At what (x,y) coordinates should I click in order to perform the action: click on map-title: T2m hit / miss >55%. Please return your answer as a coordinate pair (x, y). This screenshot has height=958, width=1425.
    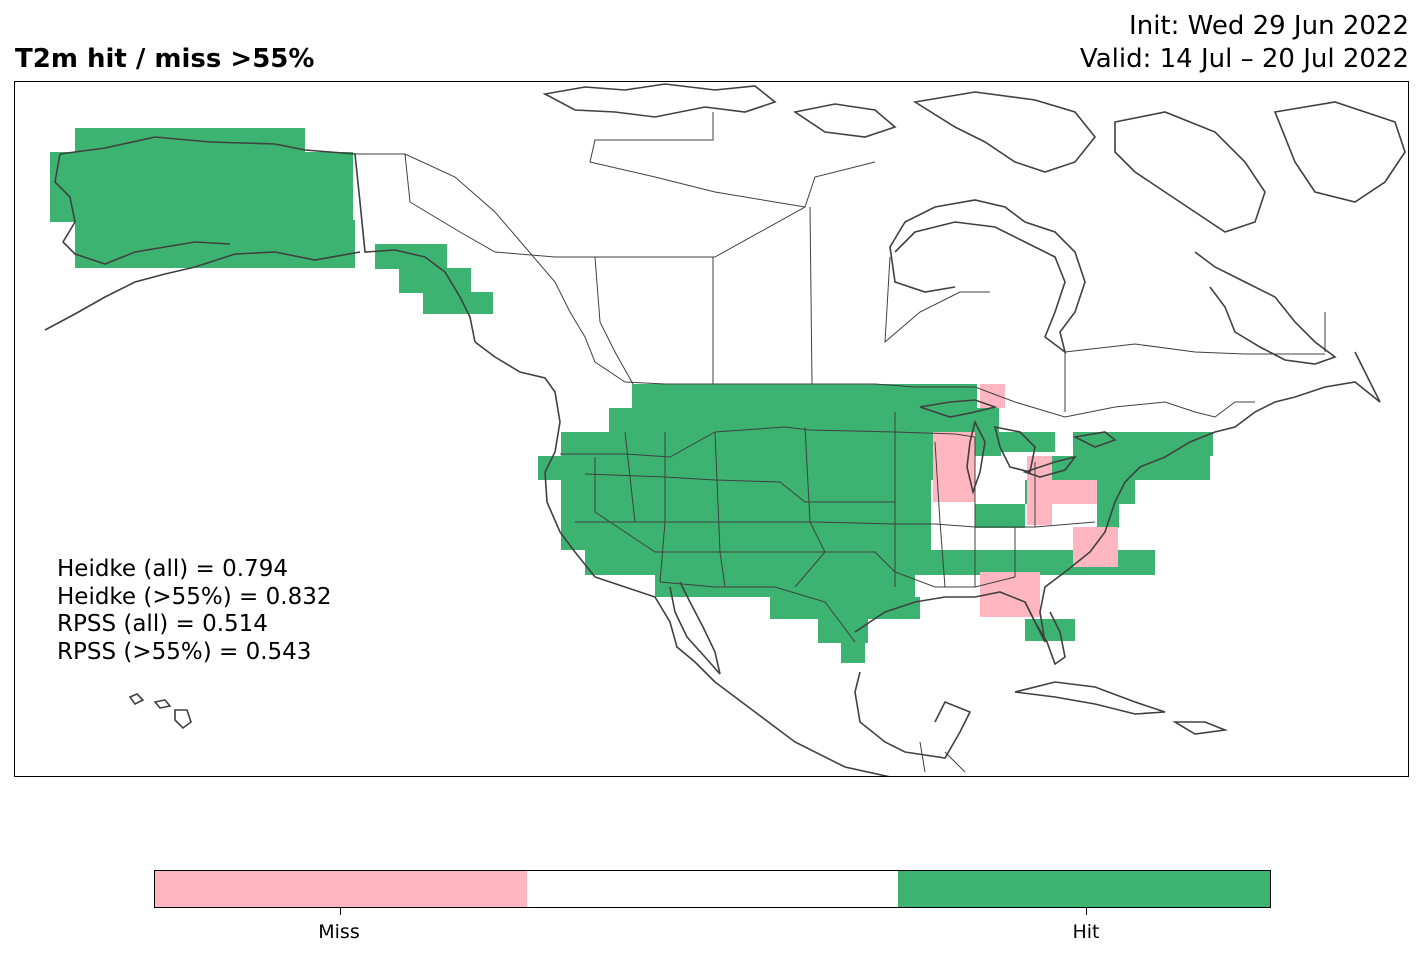
    Looking at the image, I should click on (165, 59).